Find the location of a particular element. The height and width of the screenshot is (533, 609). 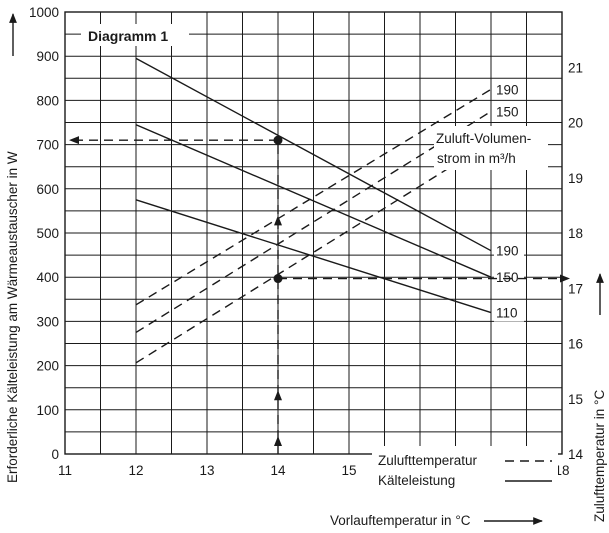

y-left-tick-label: 0 is located at coordinates (55, 454).